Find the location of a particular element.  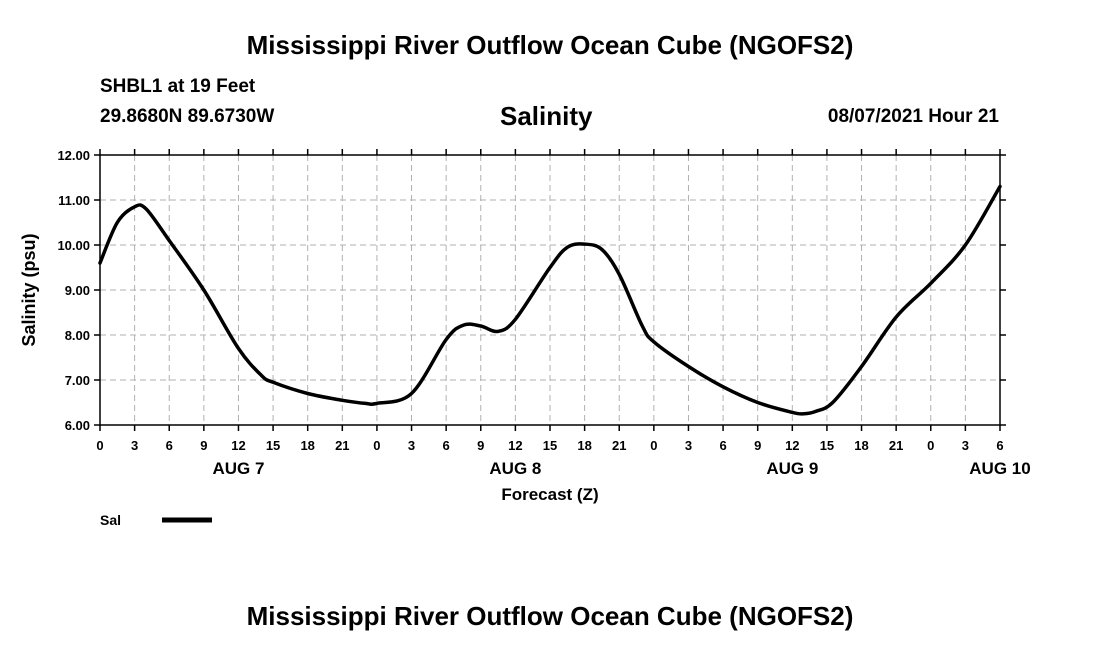

x-tick-labels: 0 3 6 9 12 15 18 21 0 3 6 9 12 15 18 21 0 3 6 9 12 15 18 21 0 3 6 is located at coordinates (549, 445).